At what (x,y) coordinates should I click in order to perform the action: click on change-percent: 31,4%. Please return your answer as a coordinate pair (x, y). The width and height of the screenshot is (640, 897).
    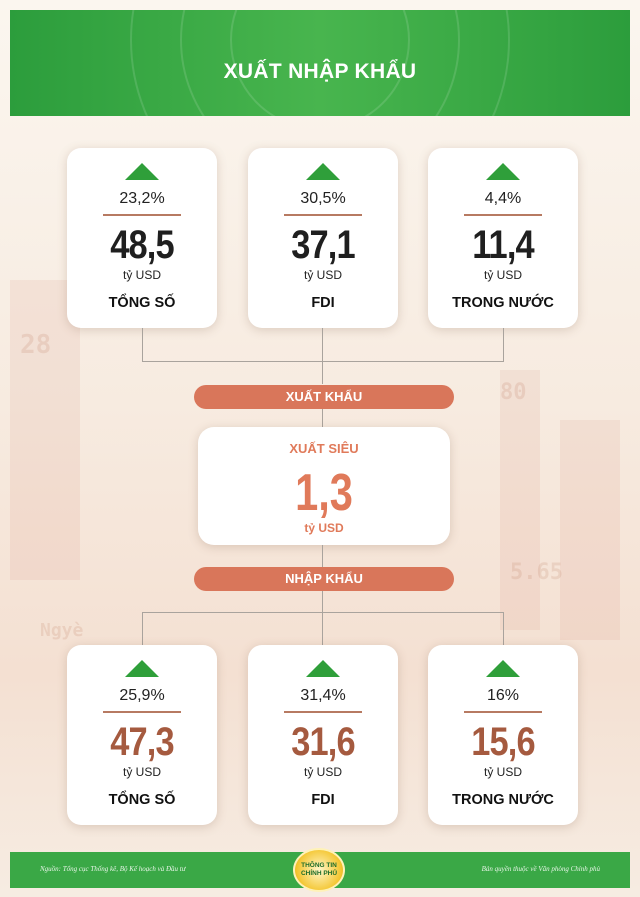
    Looking at the image, I should click on (323, 695).